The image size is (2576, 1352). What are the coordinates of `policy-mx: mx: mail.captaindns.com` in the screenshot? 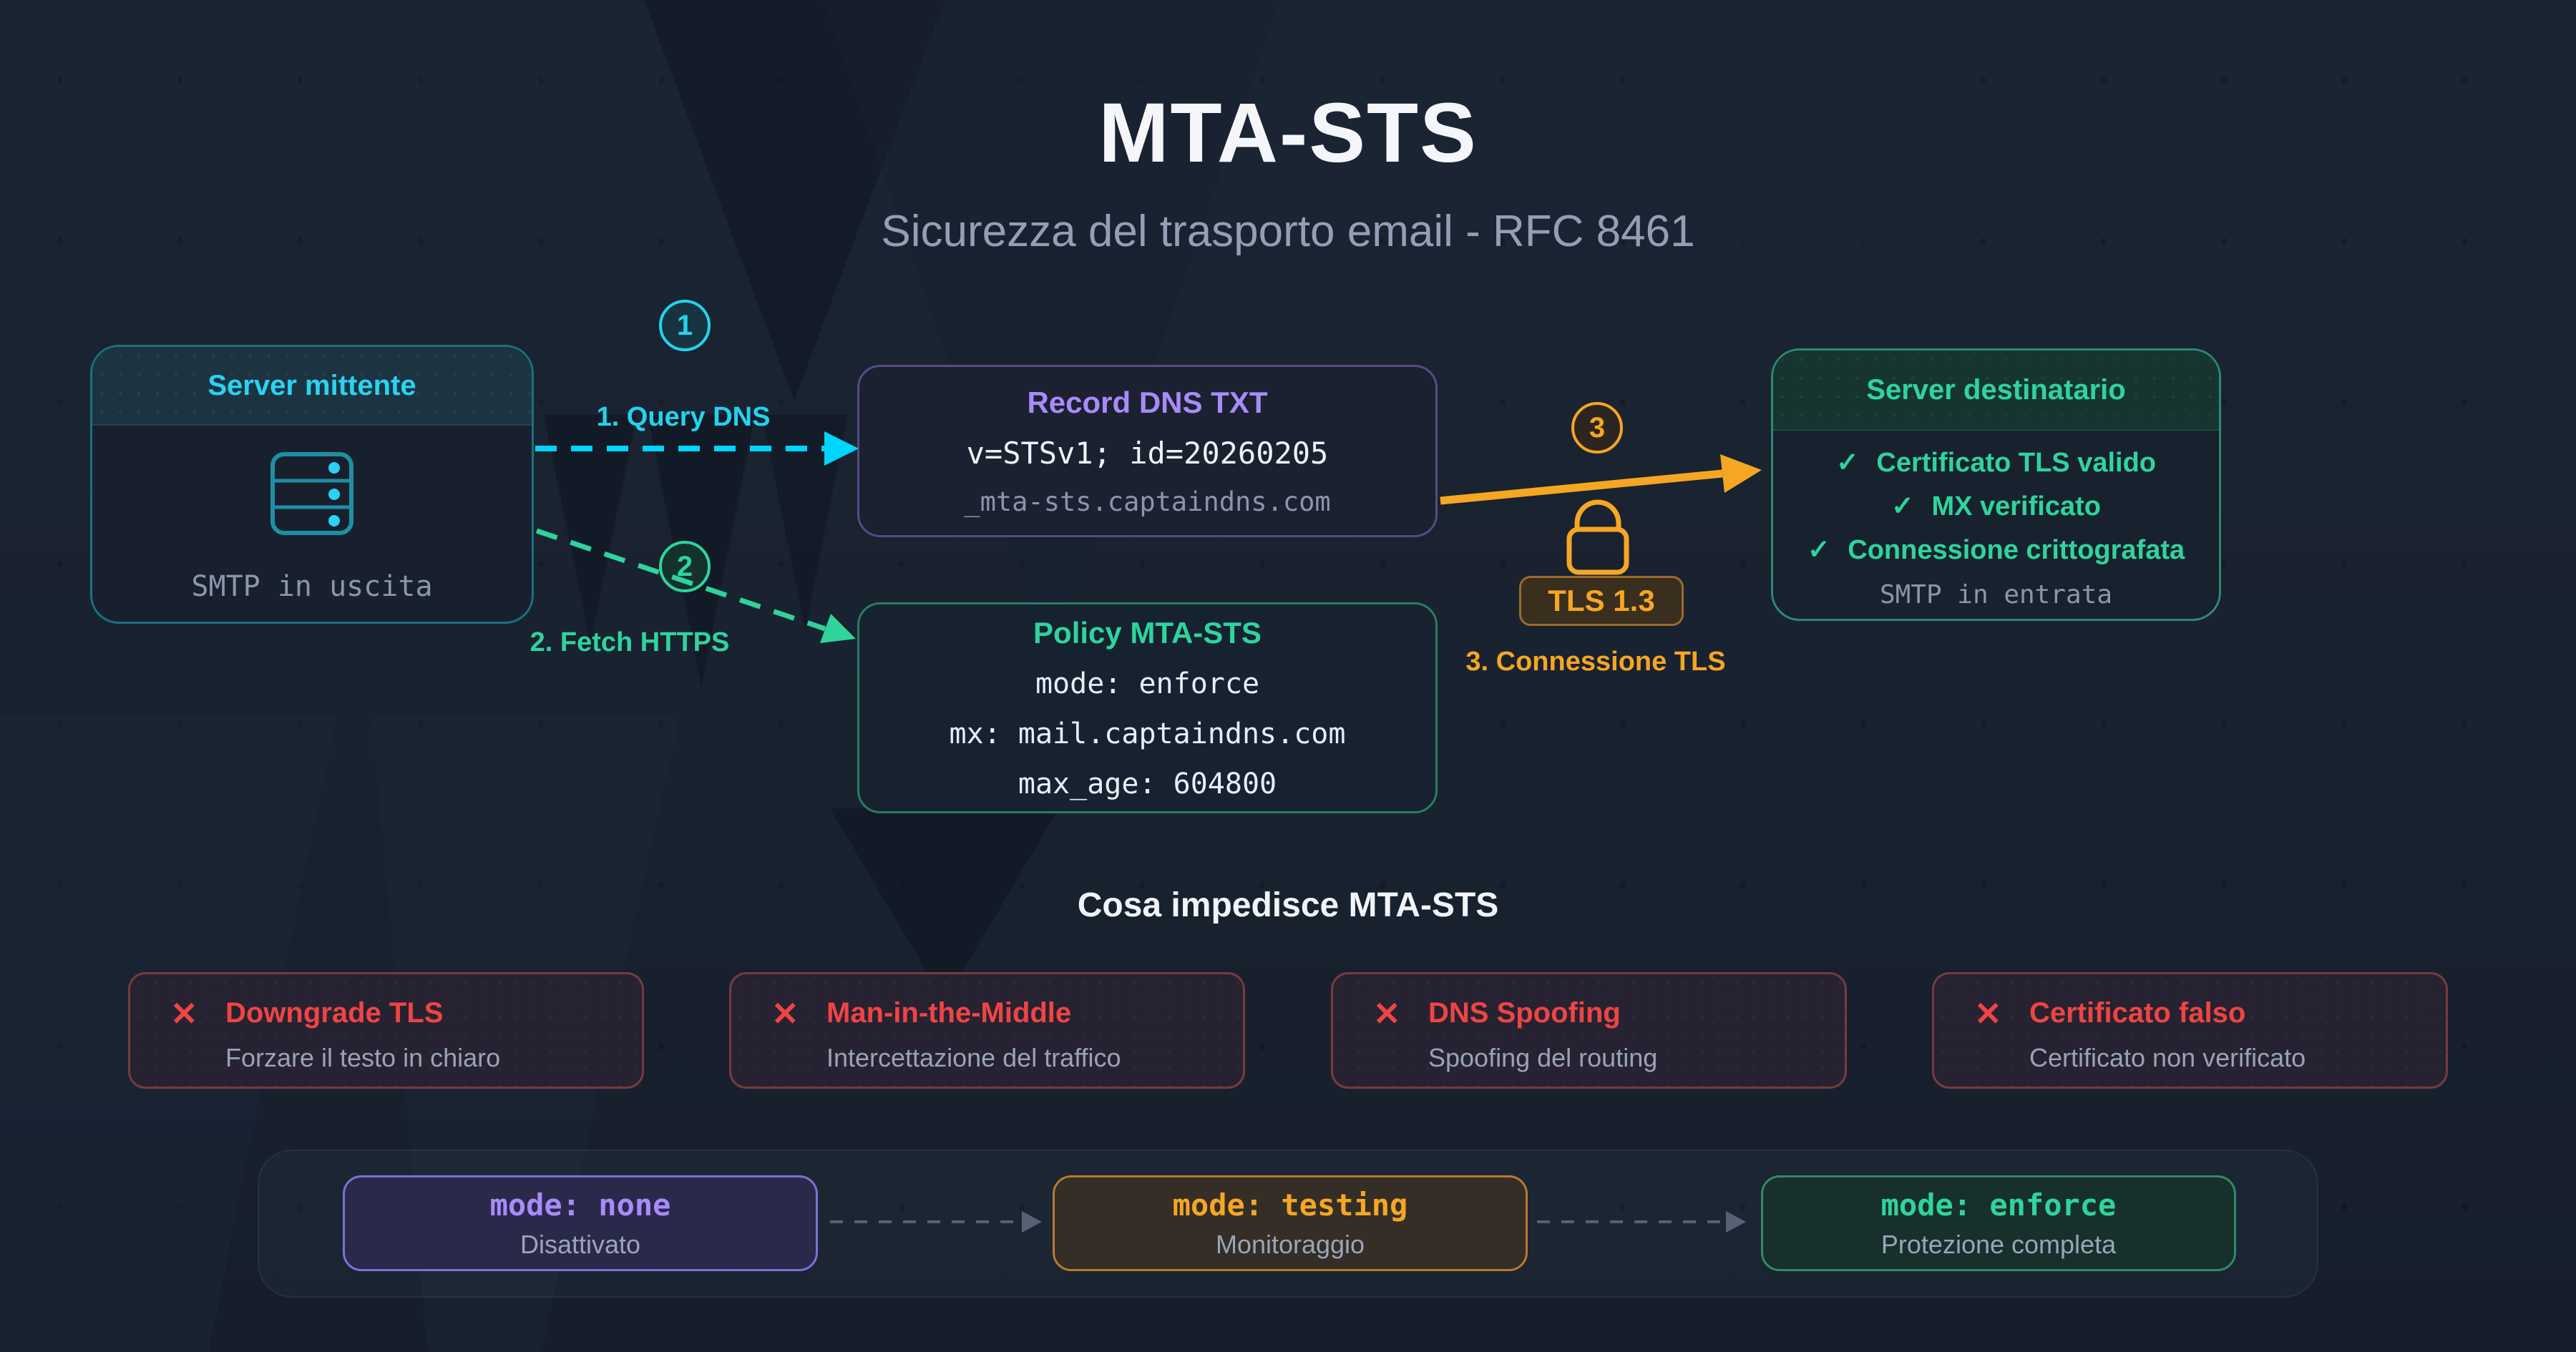 It's located at (1147, 734).